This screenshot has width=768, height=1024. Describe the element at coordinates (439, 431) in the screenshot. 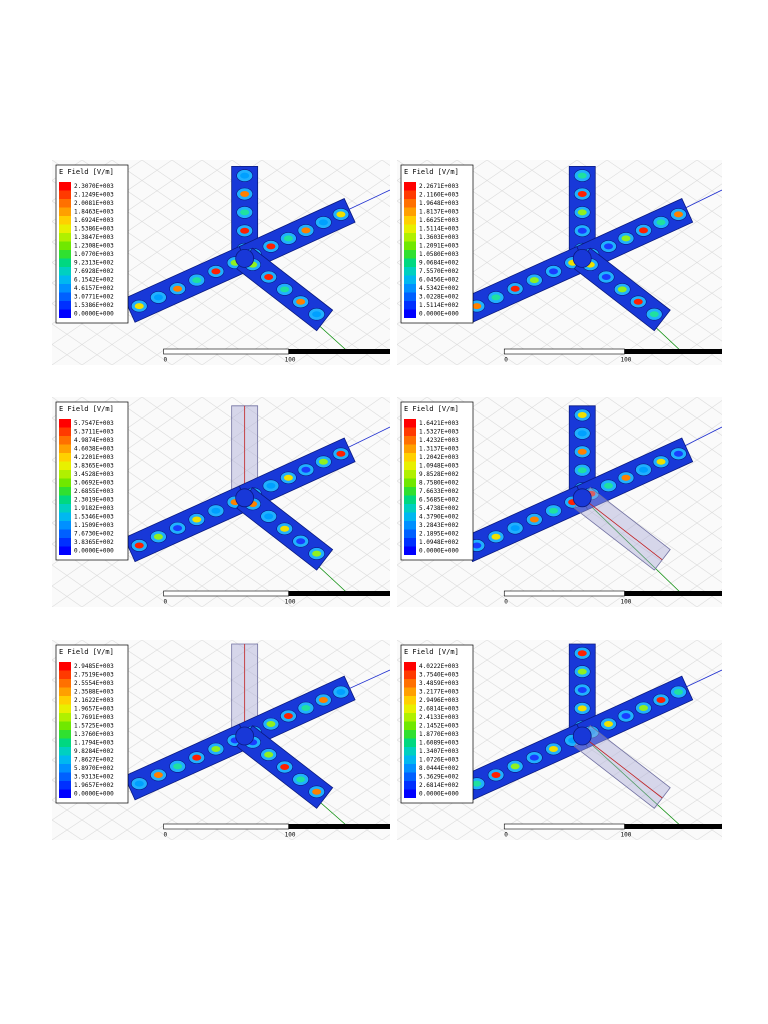

I see `legend-value: 1.5327E+003` at that location.